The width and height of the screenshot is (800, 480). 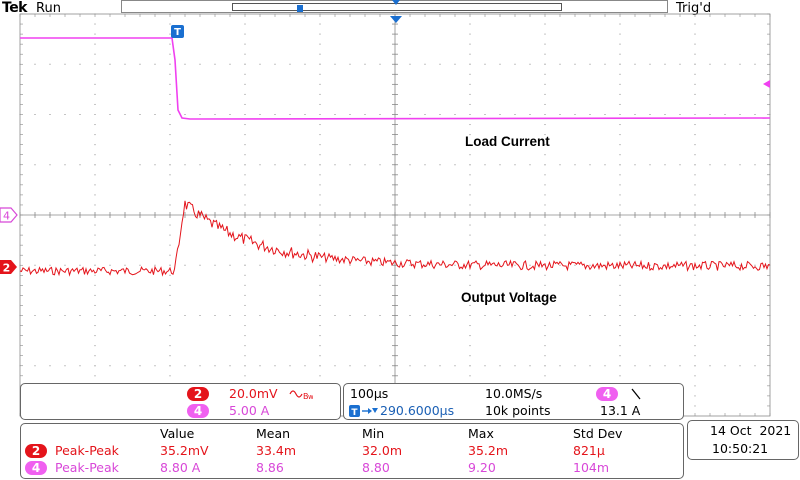 What do you see at coordinates (270, 467) in the screenshot?
I see `meas-mean: 8.86` at bounding box center [270, 467].